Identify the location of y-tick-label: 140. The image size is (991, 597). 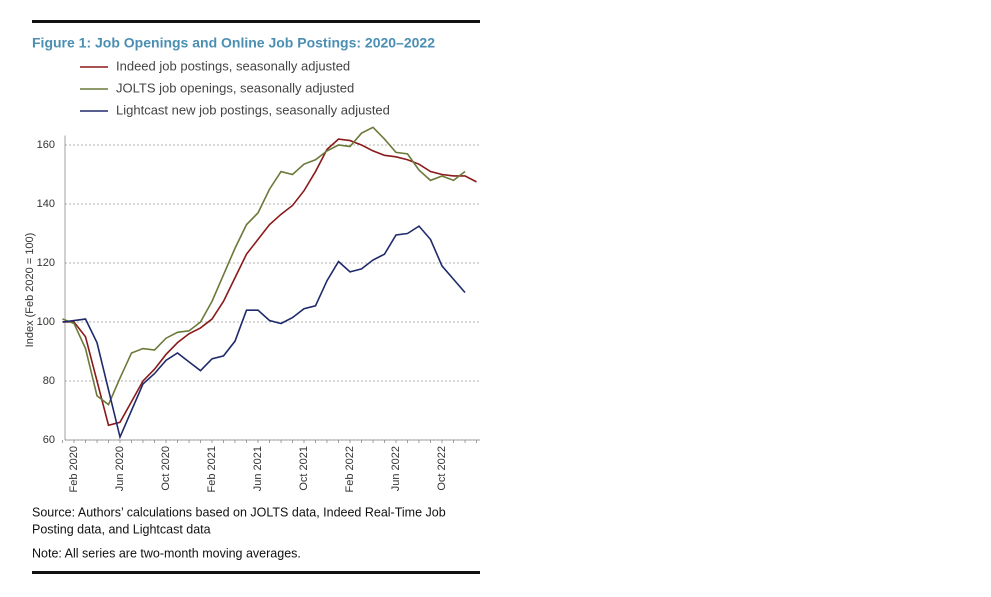
(46, 204).